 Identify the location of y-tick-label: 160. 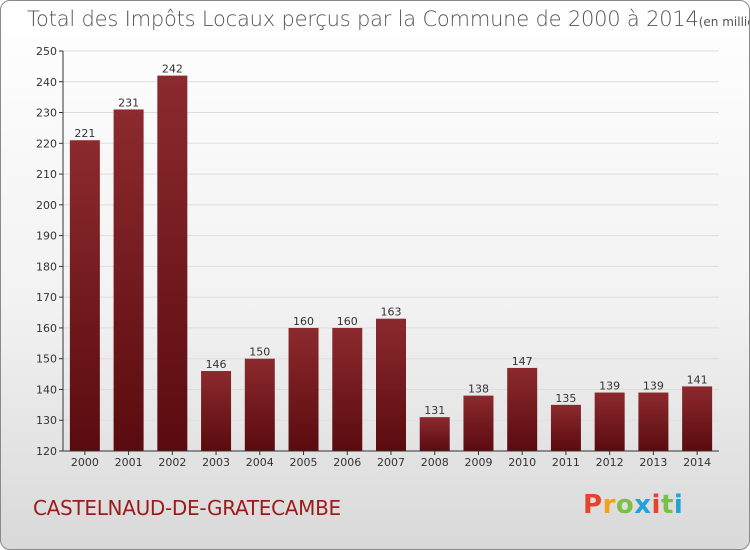
(46, 328).